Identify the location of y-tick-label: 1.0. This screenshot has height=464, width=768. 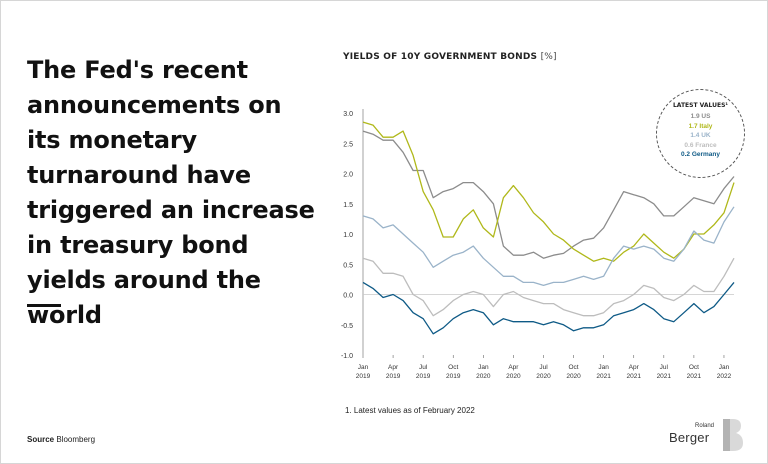
(348, 235).